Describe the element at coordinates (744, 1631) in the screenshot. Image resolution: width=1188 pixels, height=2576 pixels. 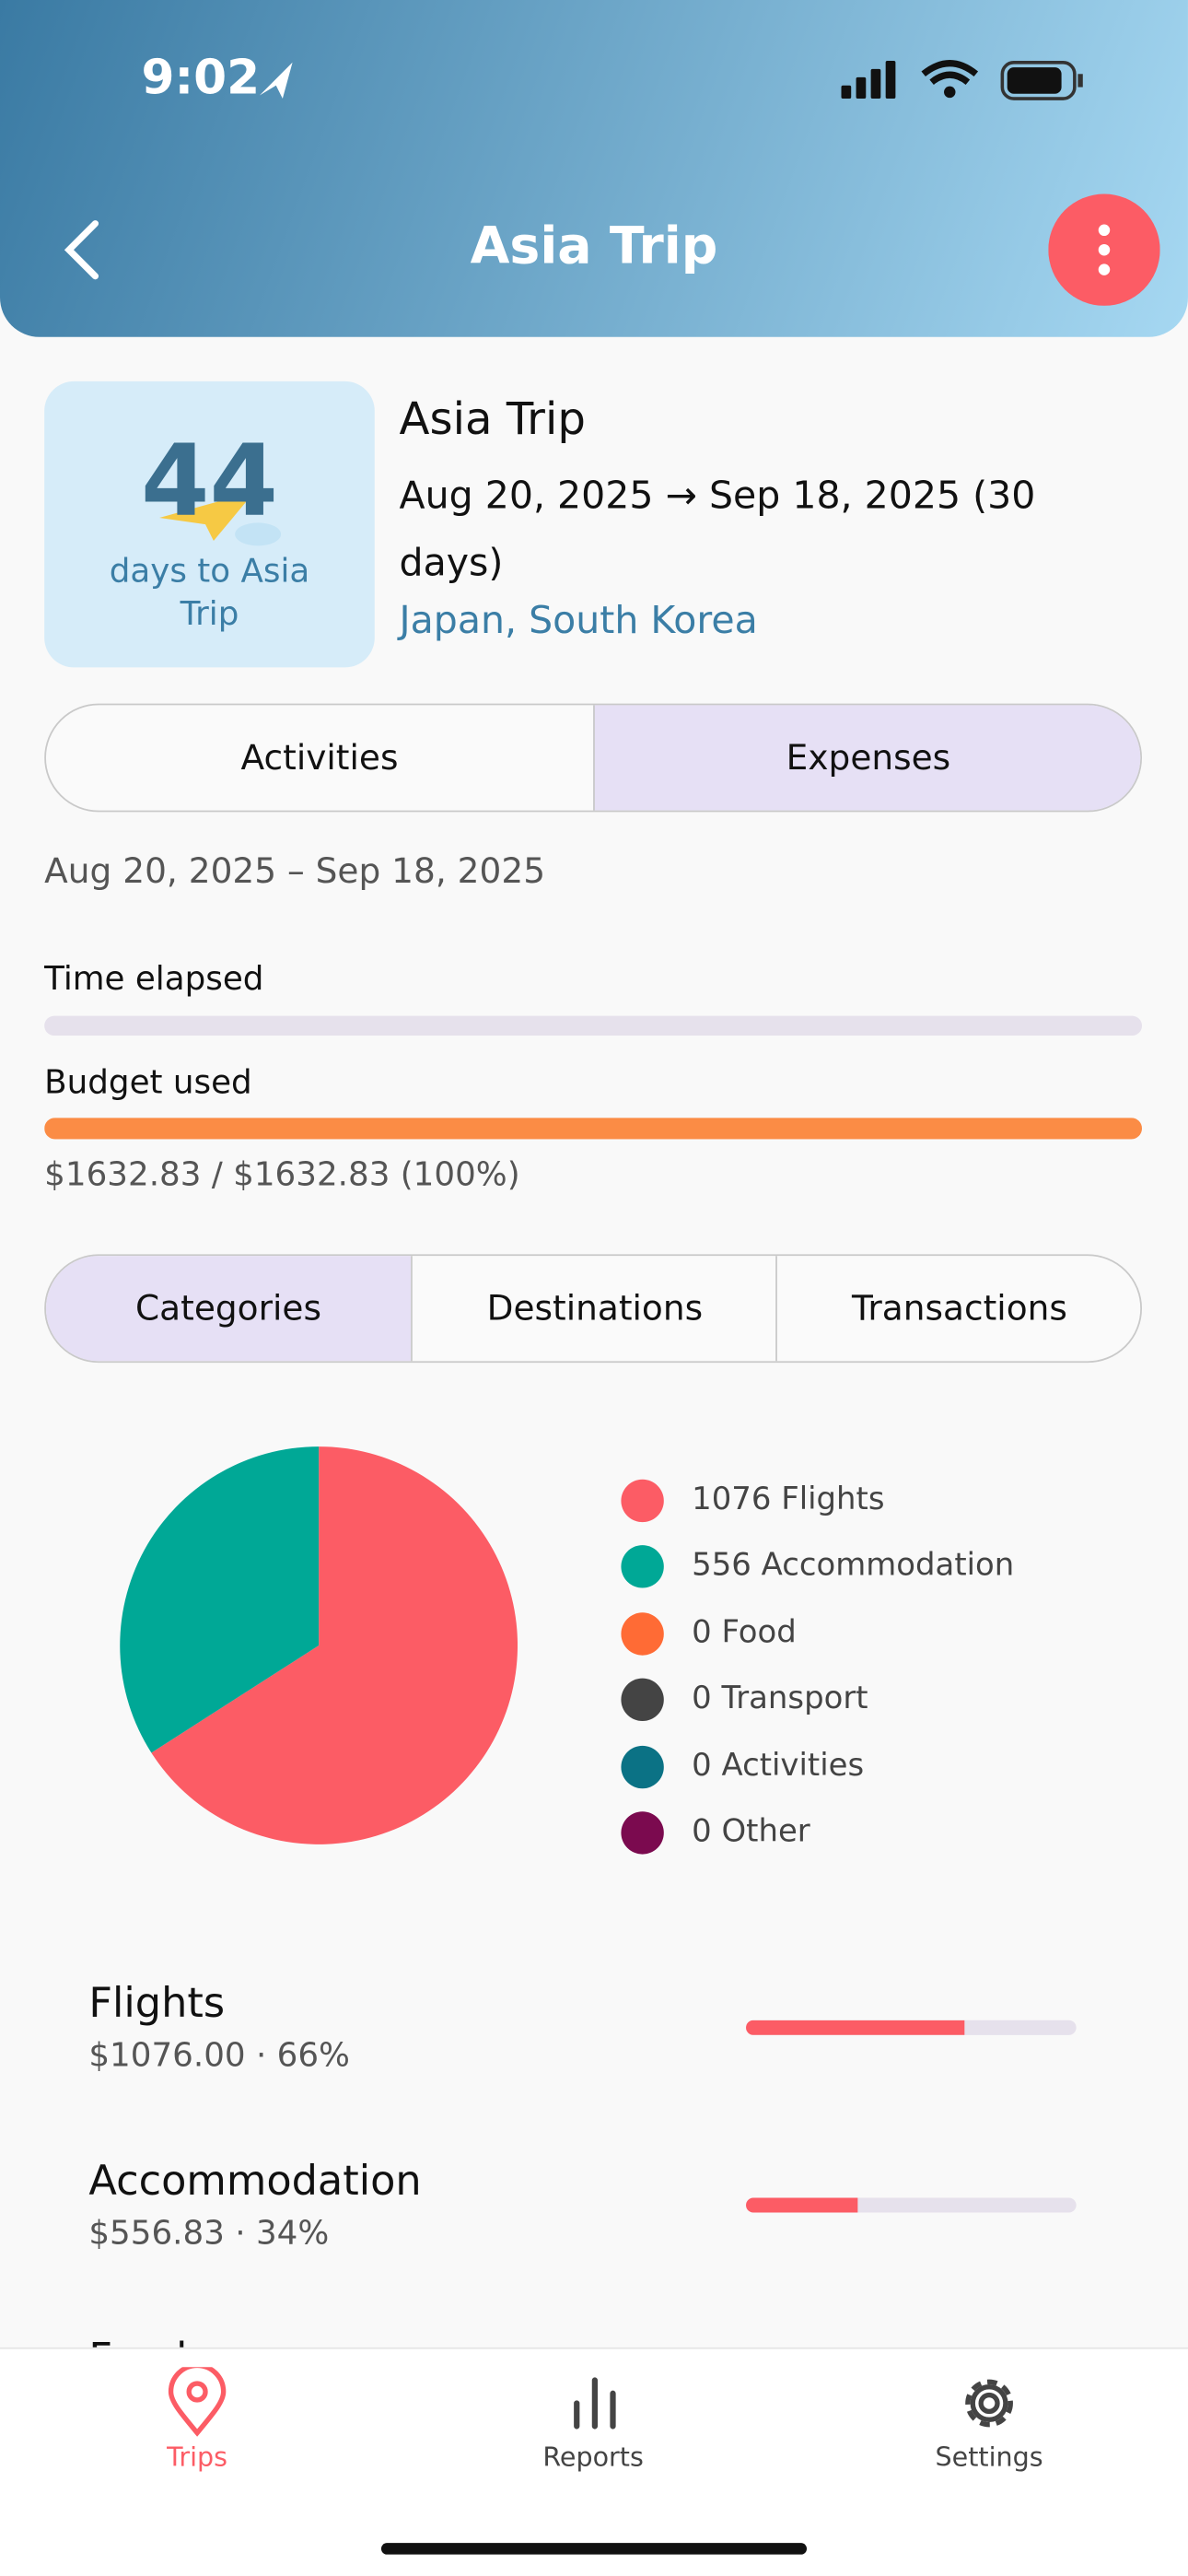
I see `legend-label: 0 Food` at that location.